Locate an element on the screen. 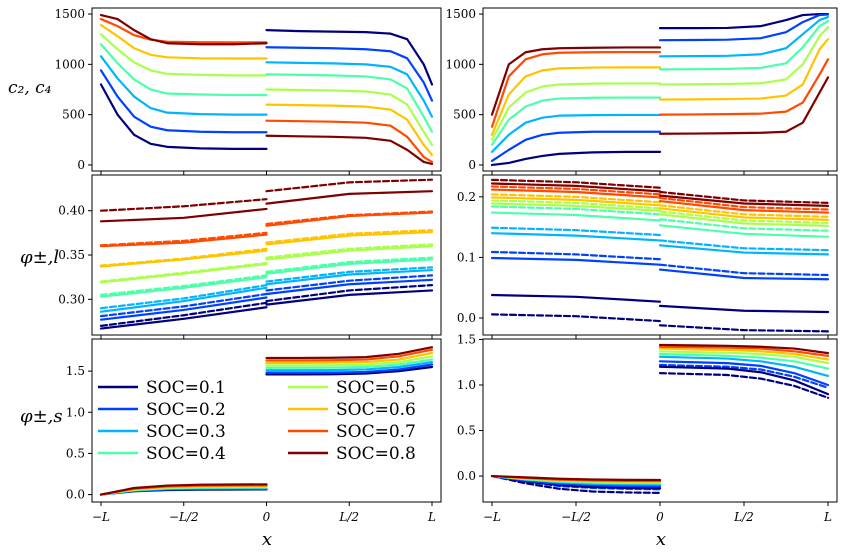 The height and width of the screenshot is (552, 844). ytick-label: 1000 is located at coordinates (69, 64).